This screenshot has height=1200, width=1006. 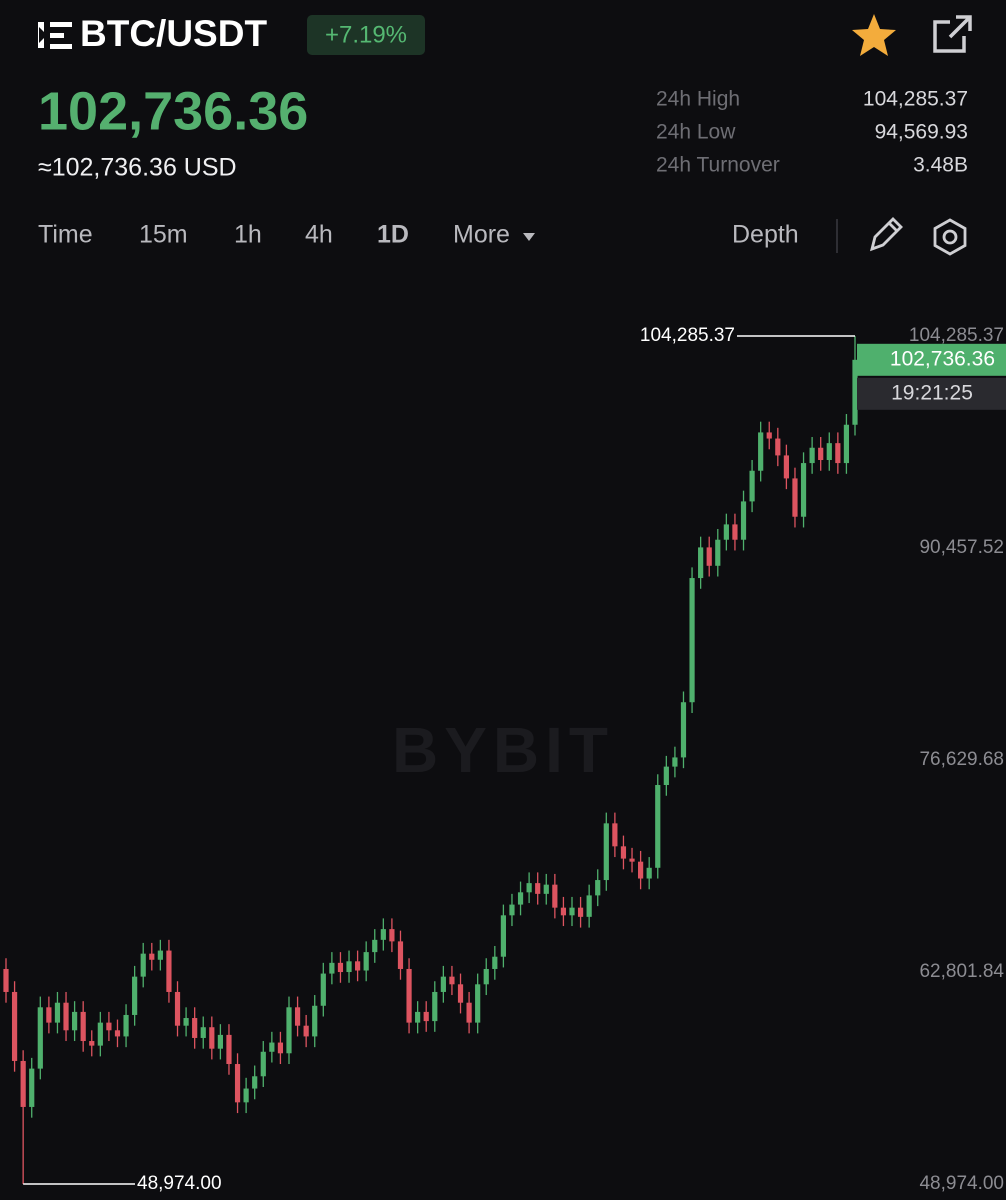 What do you see at coordinates (718, 165) in the screenshot?
I see `stat-label: 24h Turnover` at bounding box center [718, 165].